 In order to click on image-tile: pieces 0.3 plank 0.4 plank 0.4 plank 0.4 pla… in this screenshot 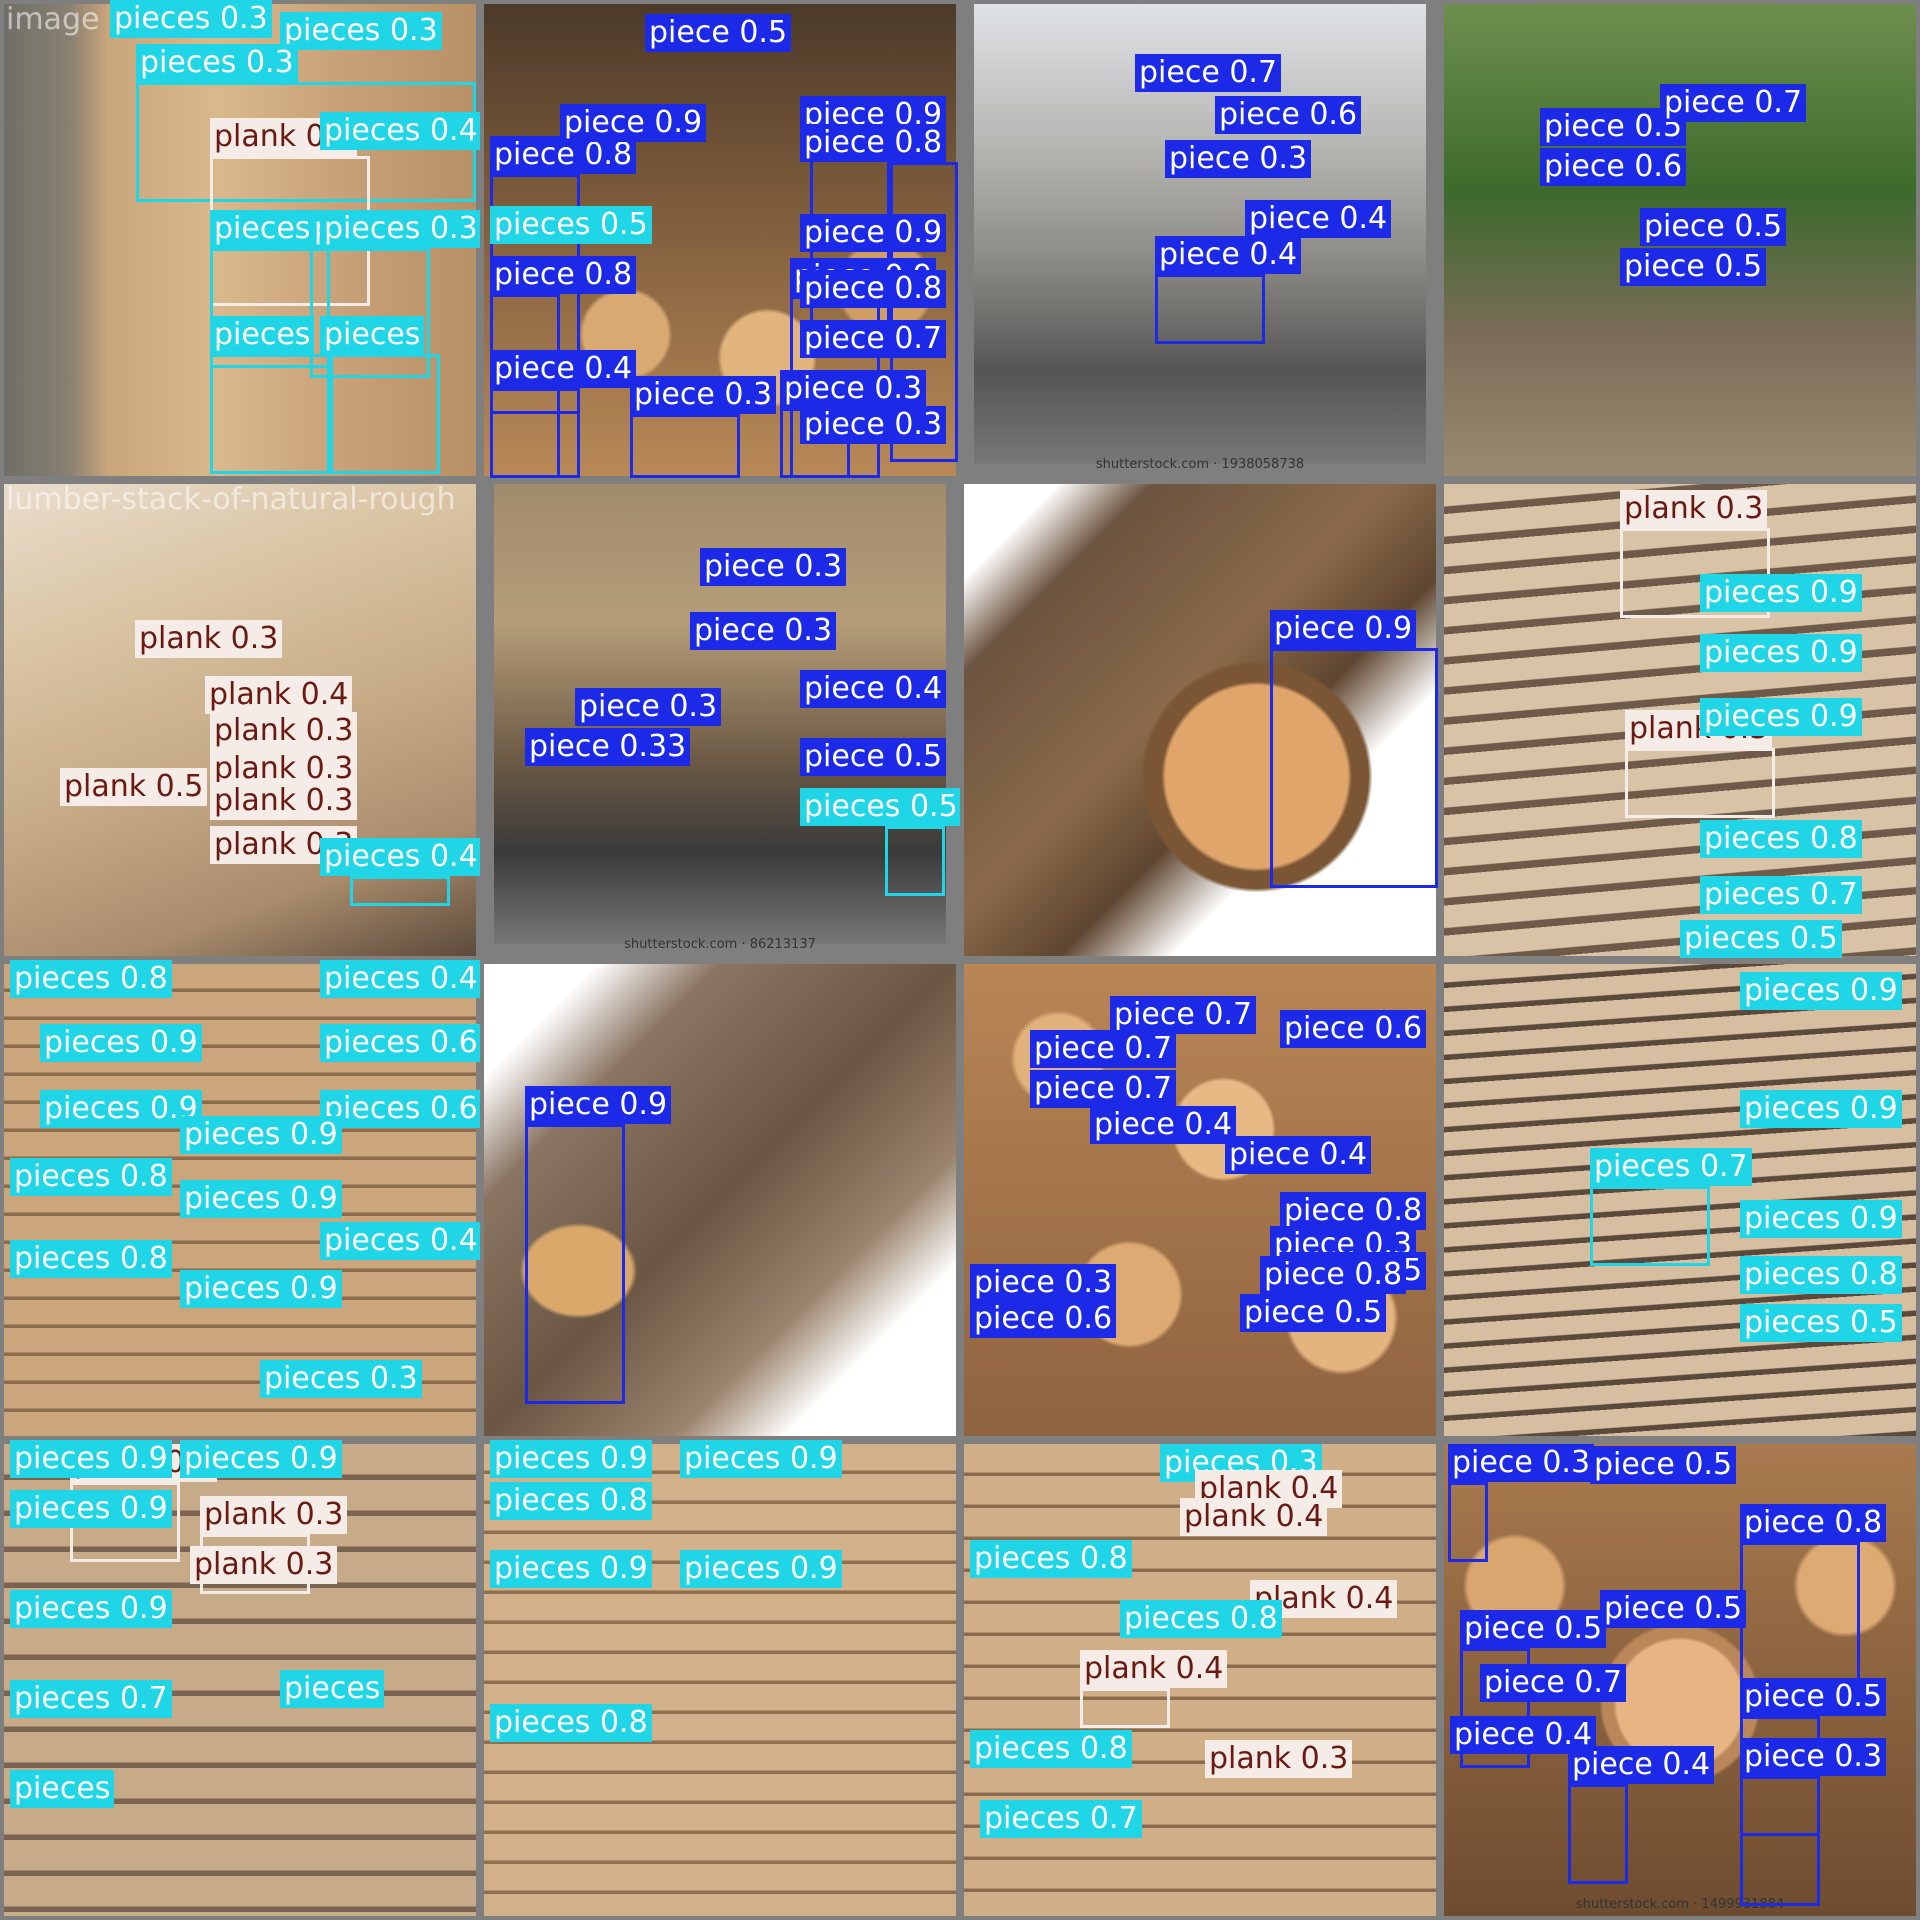, I will do `click(1200, 1680)`.